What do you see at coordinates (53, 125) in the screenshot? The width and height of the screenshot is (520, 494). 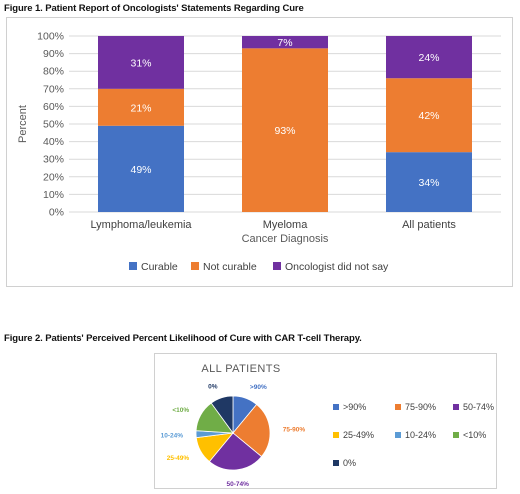 I see `y-tick-label: 50%` at bounding box center [53, 125].